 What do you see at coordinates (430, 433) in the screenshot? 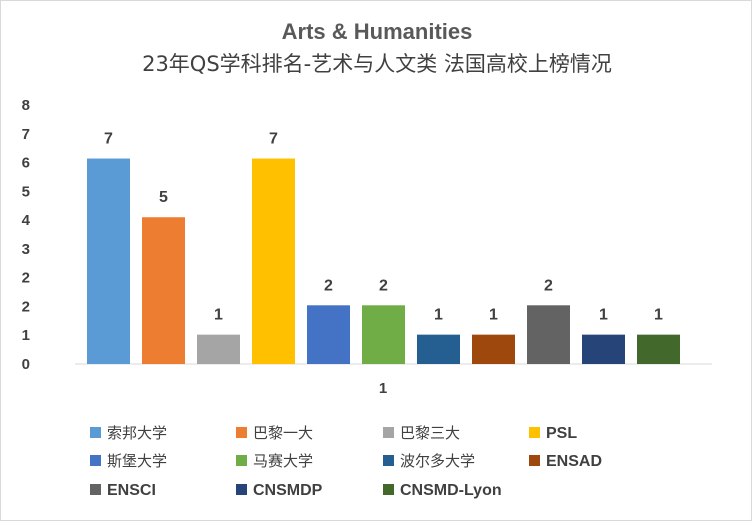
I see `legend-label: 巴黎三大` at bounding box center [430, 433].